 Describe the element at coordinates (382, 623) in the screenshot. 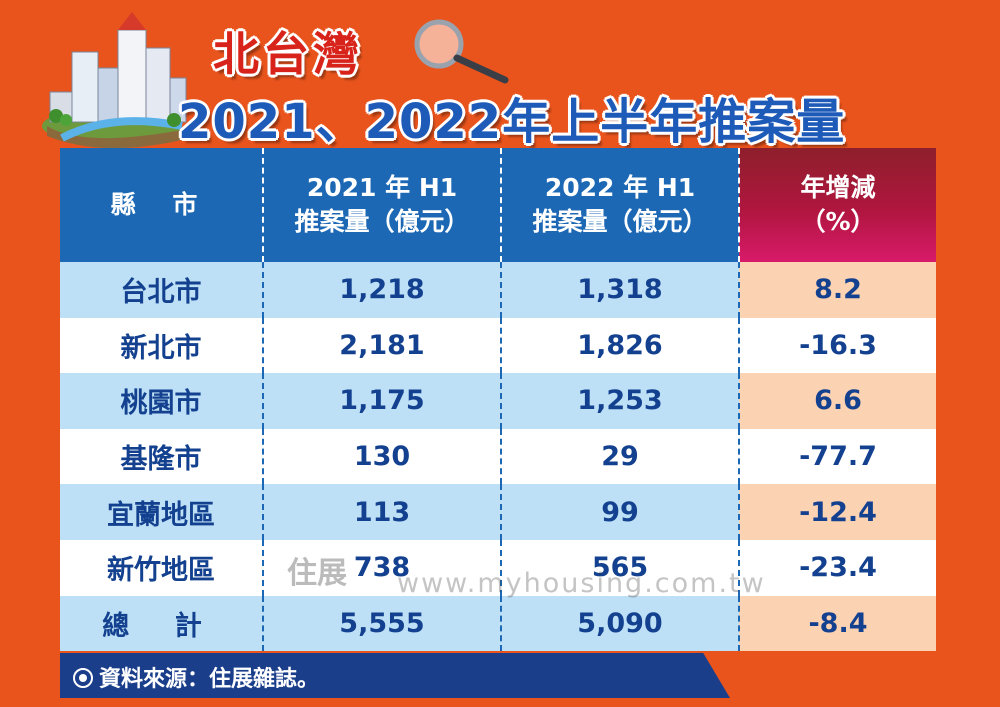

I see `cell-2021: 5,555` at that location.